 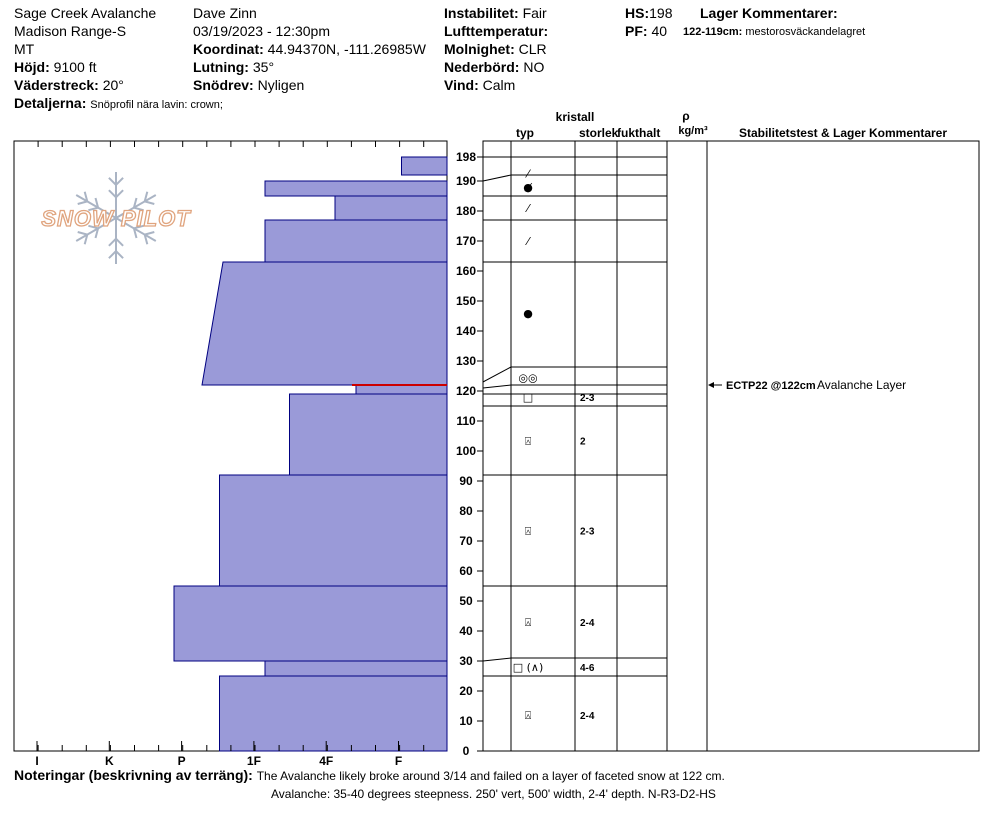 What do you see at coordinates (805, 32) in the screenshot?
I see `layer-comment-text: mestorosväckandelagret` at bounding box center [805, 32].